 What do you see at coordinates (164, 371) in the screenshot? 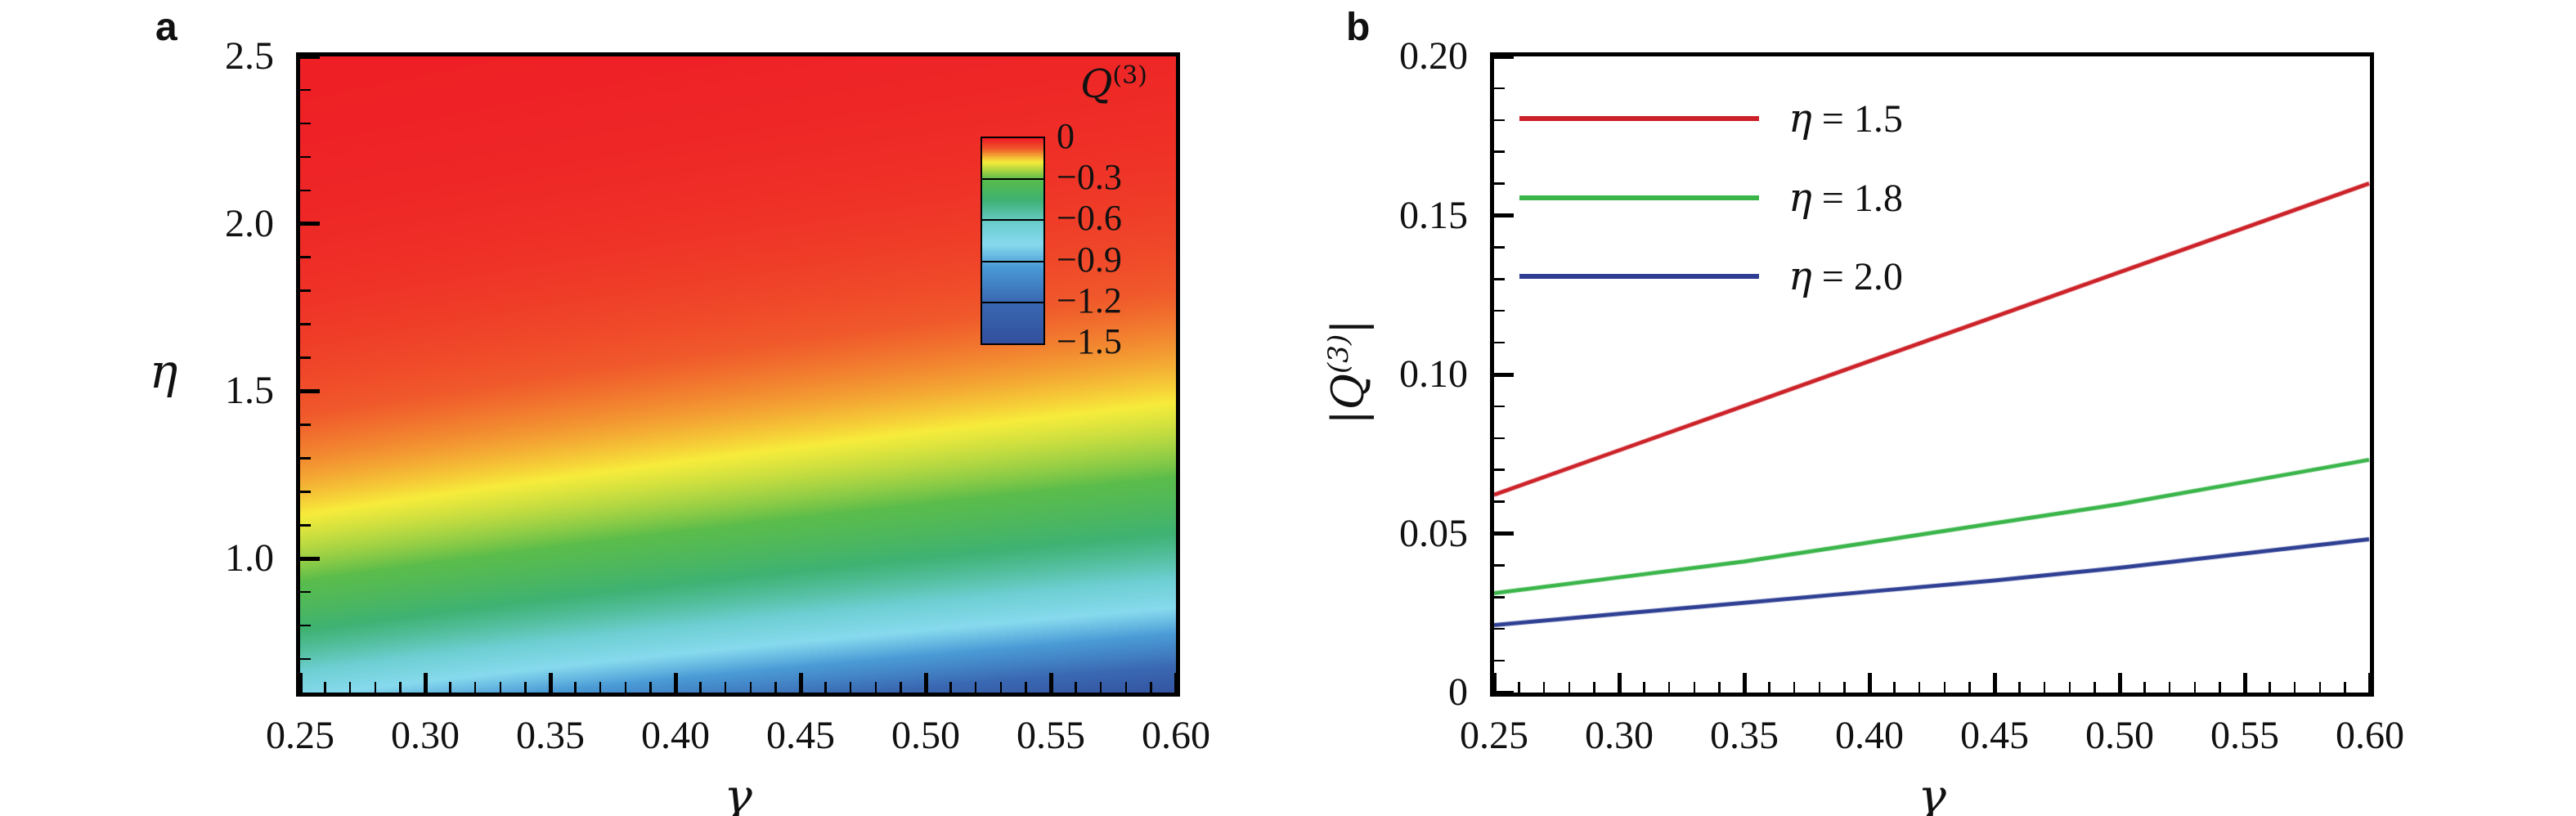
I see `panel-a-yaxis-label: η` at bounding box center [164, 371].